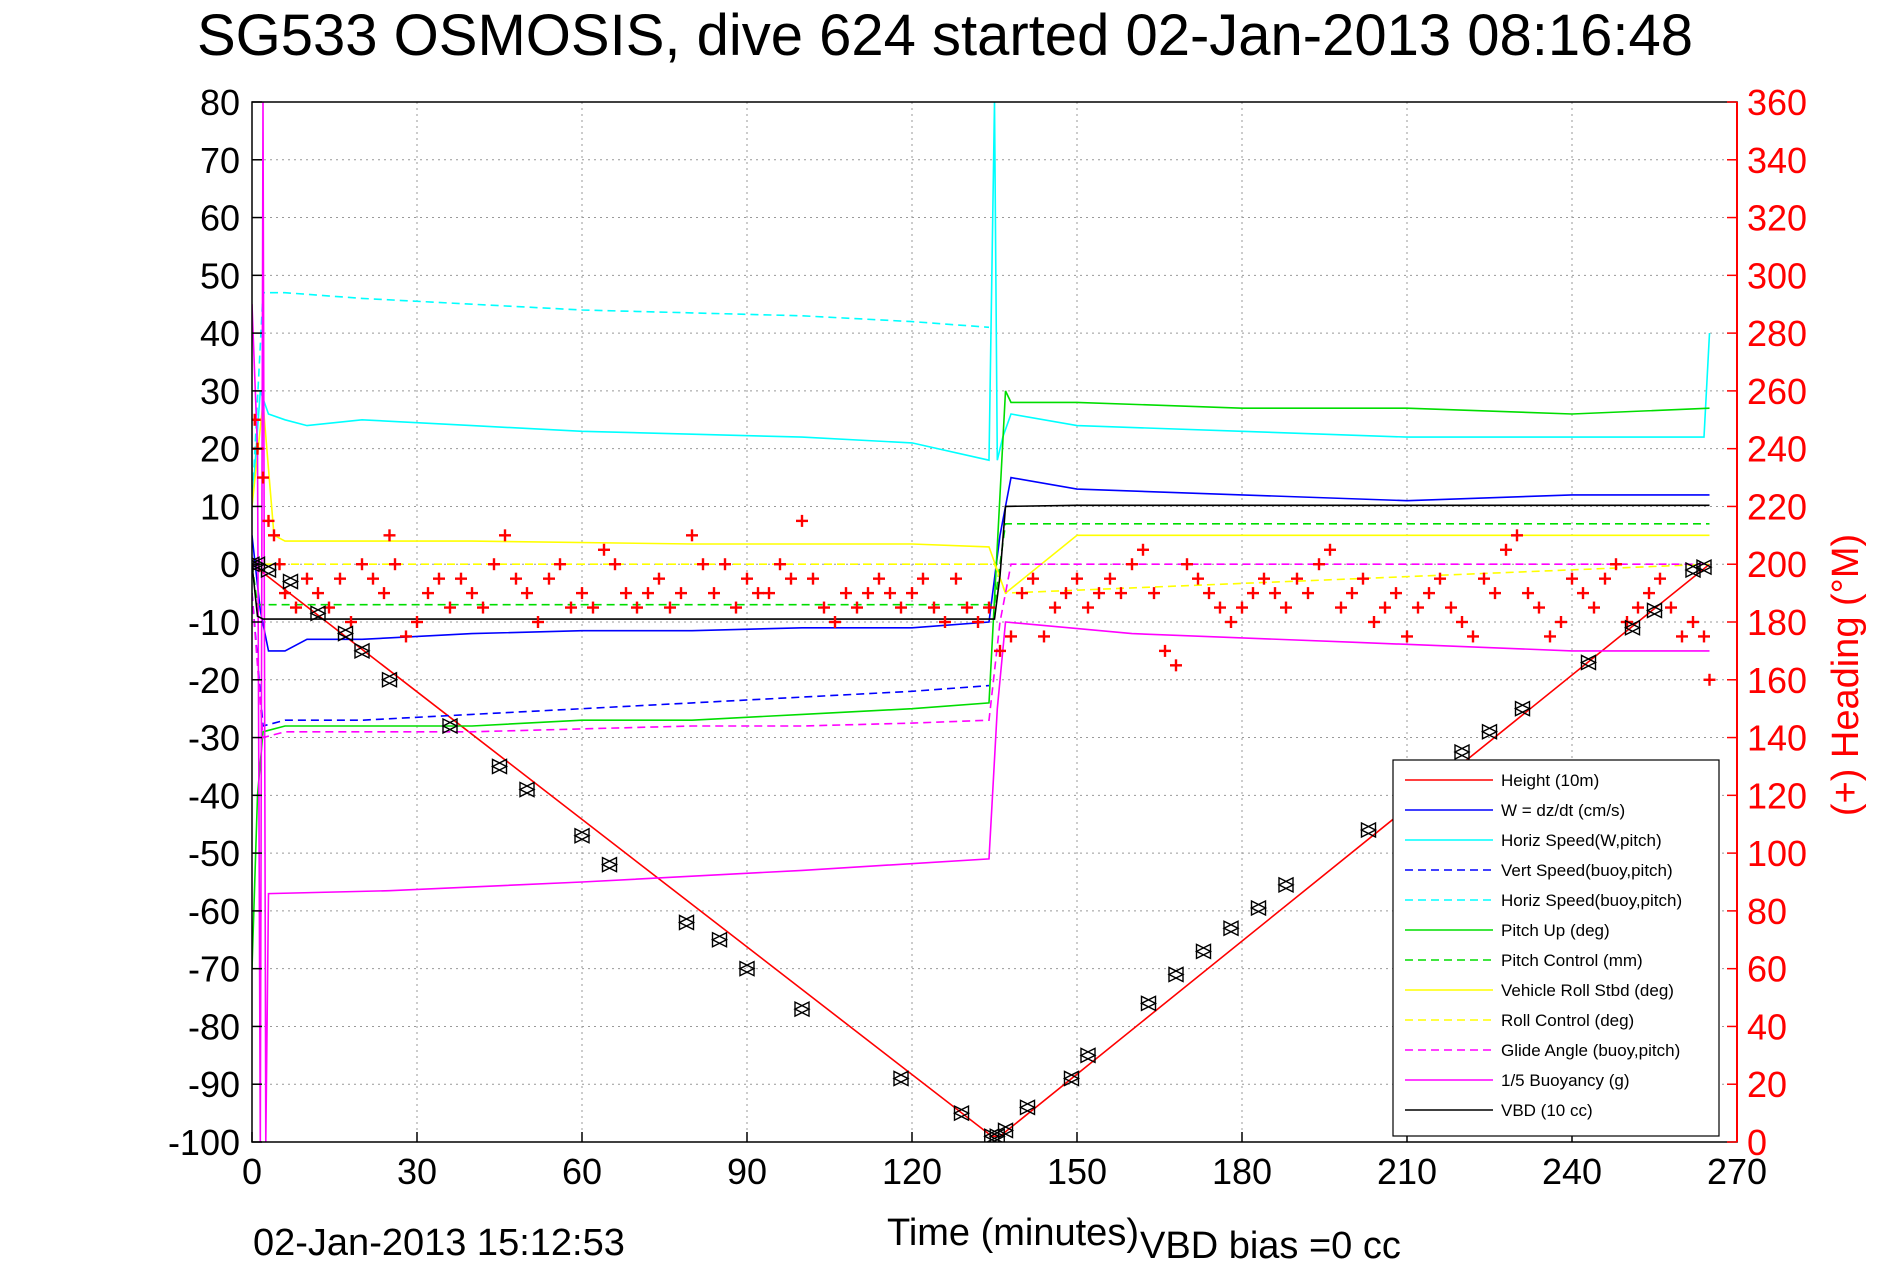 Image resolution: width=1891 pixels, height=1262 pixels. What do you see at coordinates (1777, 160) in the screenshot?
I see `y2-tick-label-1: 340` at bounding box center [1777, 160].